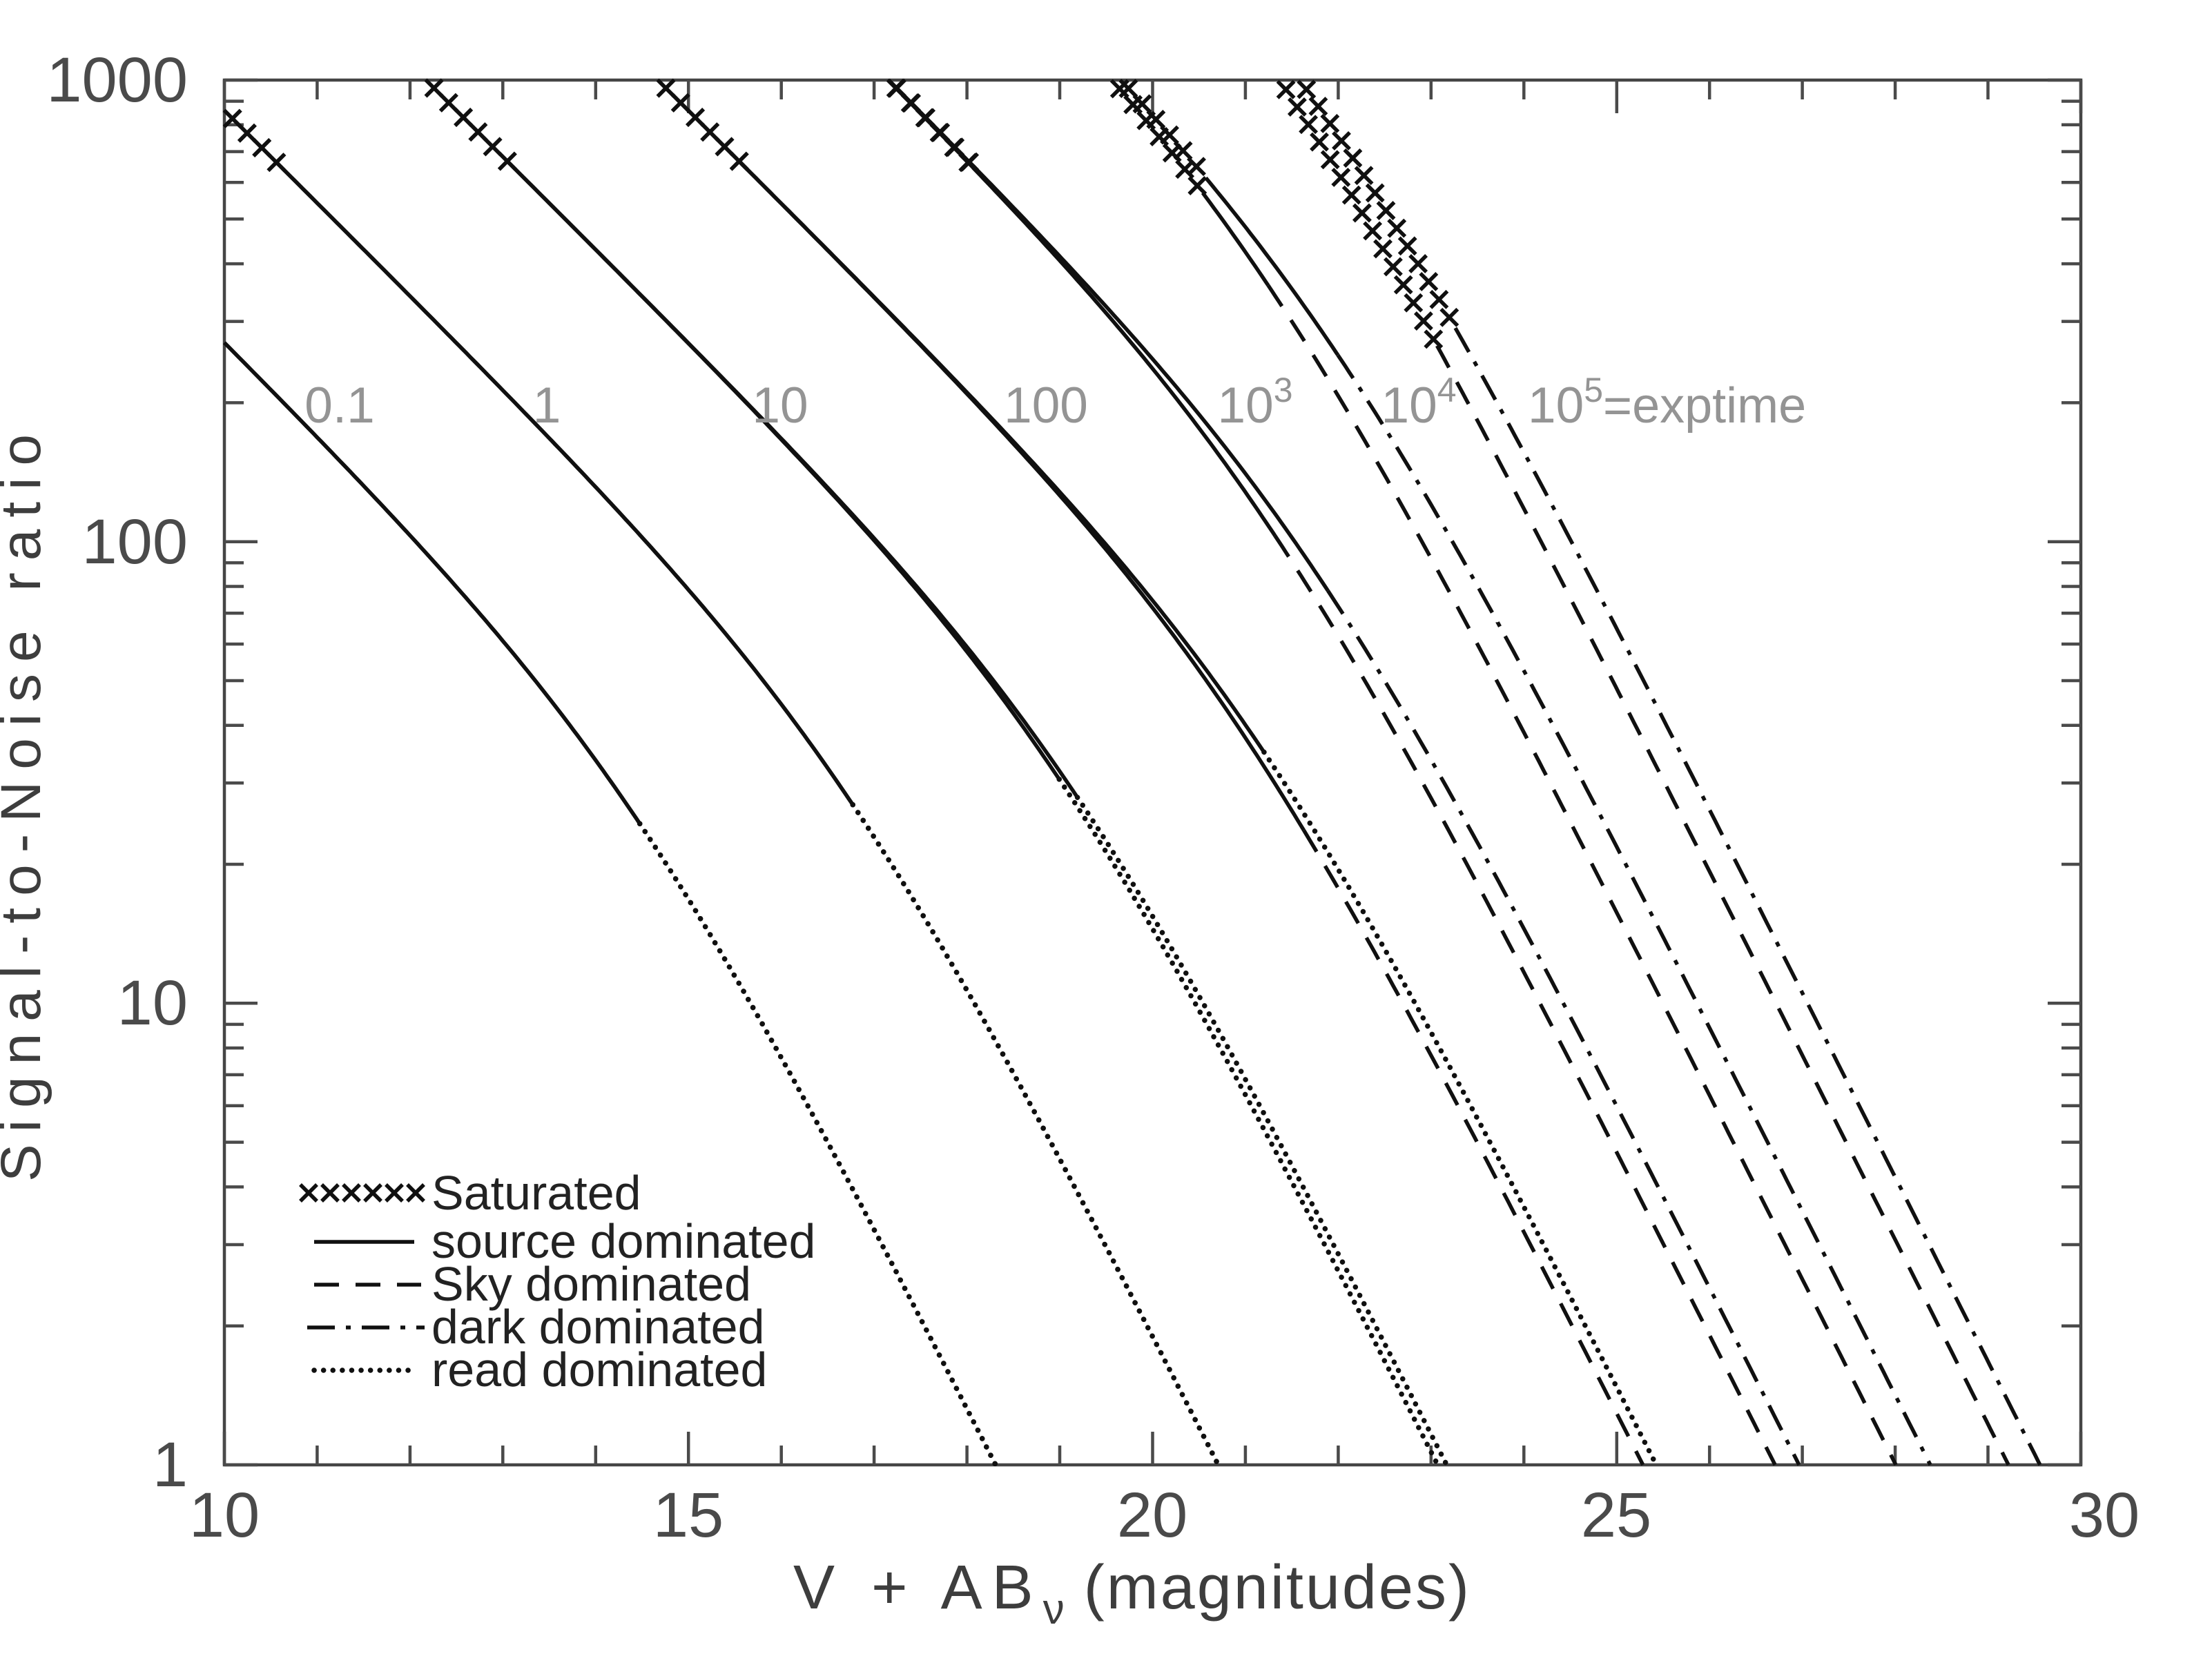 This screenshot has height=1654, width=2212. I want to click on svg-text: 0.1, so click(339, 406).